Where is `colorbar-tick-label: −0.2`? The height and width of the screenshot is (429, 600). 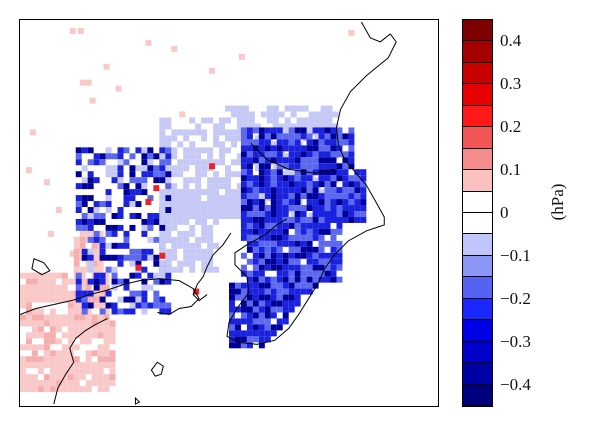
colorbar-tick-label: −0.2 is located at coordinates (515, 298).